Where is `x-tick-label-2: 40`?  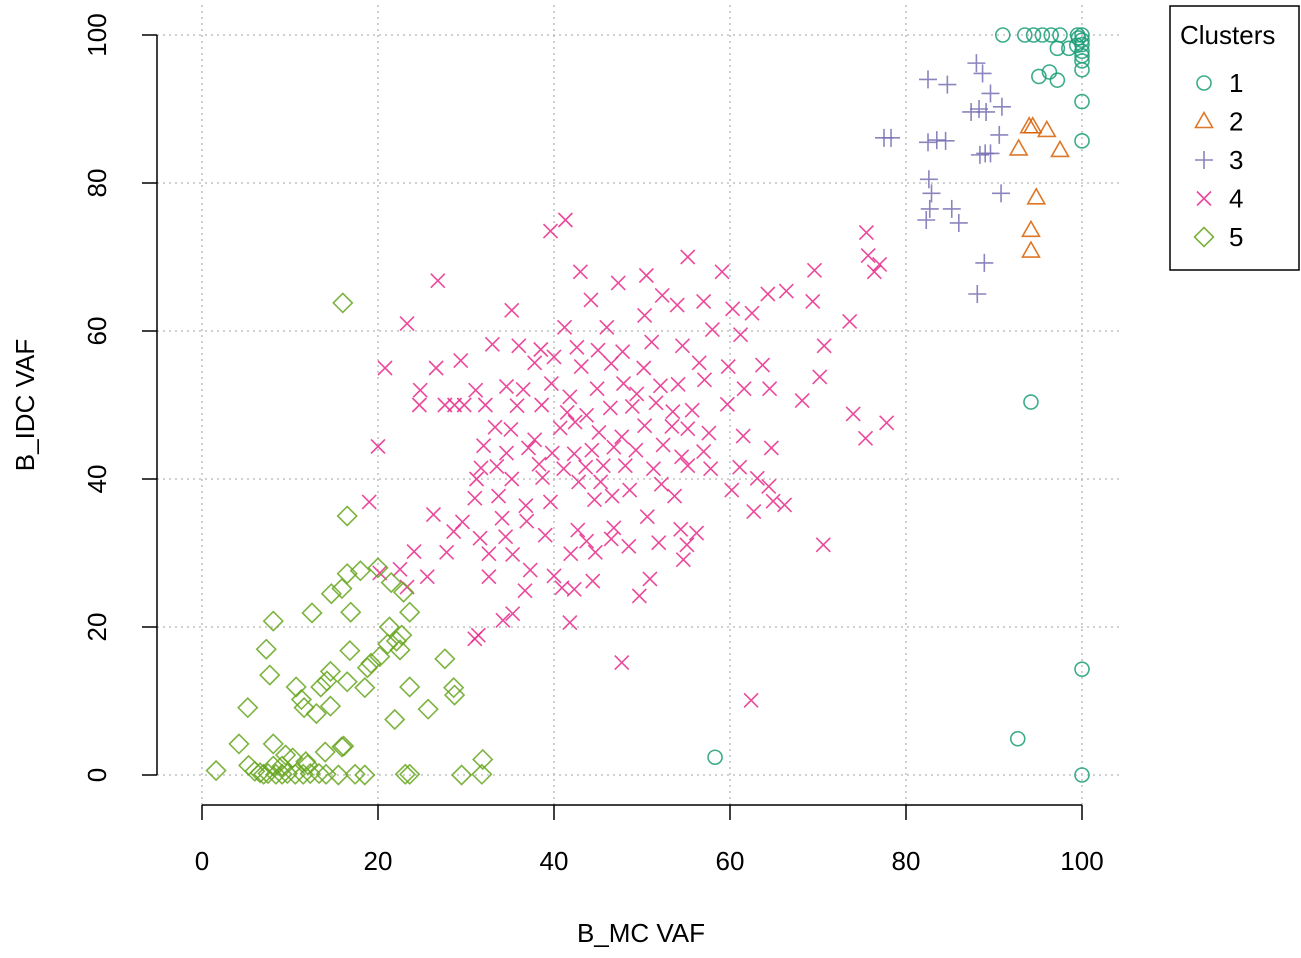
x-tick-label-2: 40 is located at coordinates (554, 861).